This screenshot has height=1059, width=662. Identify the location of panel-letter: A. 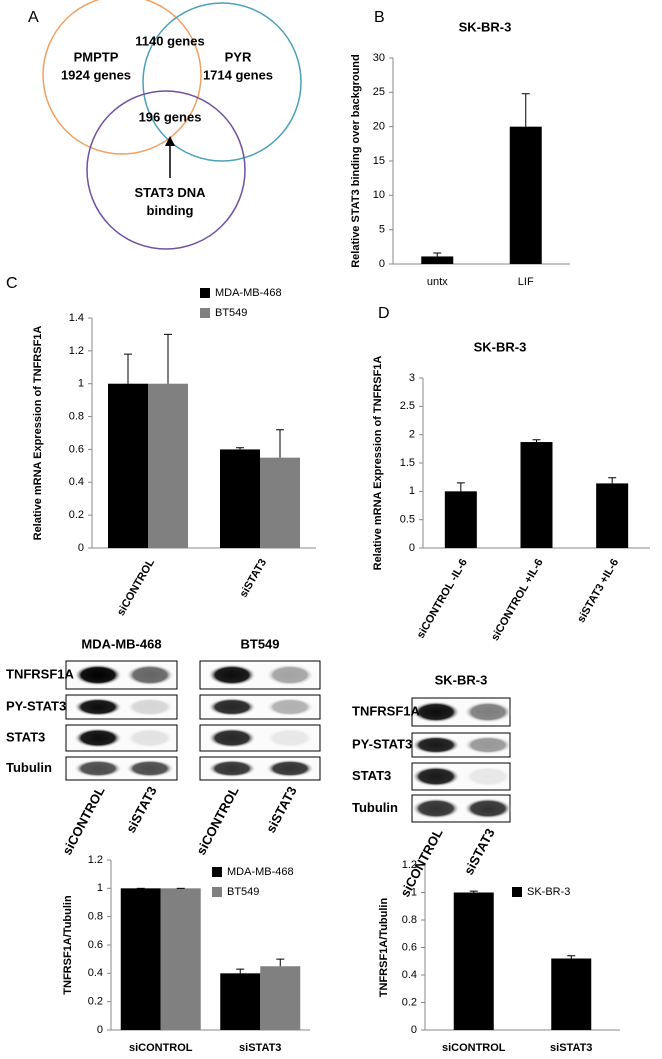
(33, 17).